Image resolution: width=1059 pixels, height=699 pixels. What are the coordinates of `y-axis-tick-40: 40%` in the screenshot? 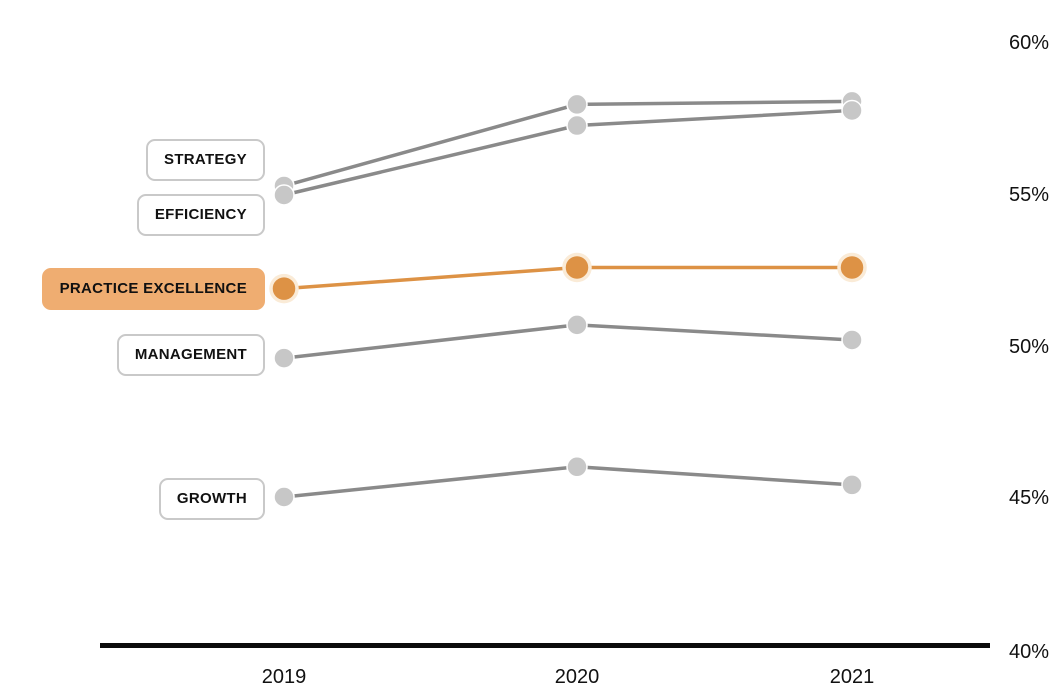 It's located at (1028, 652).